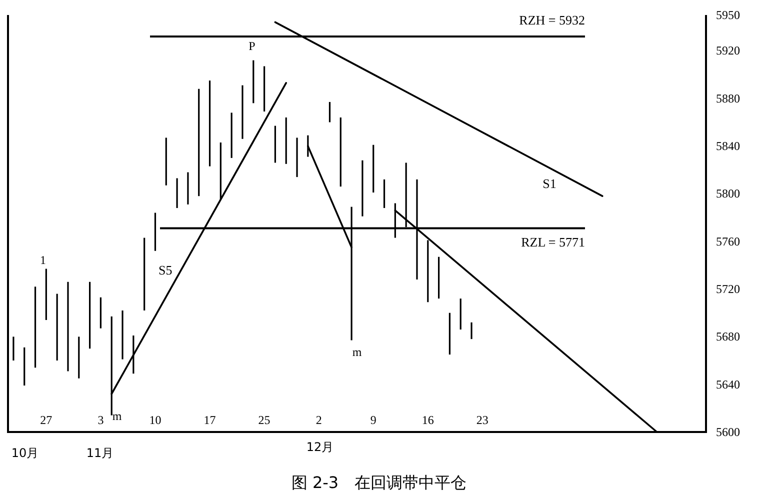 Image resolution: width=758 pixels, height=500 pixels. I want to click on x-tick-label: 23, so click(482, 420).